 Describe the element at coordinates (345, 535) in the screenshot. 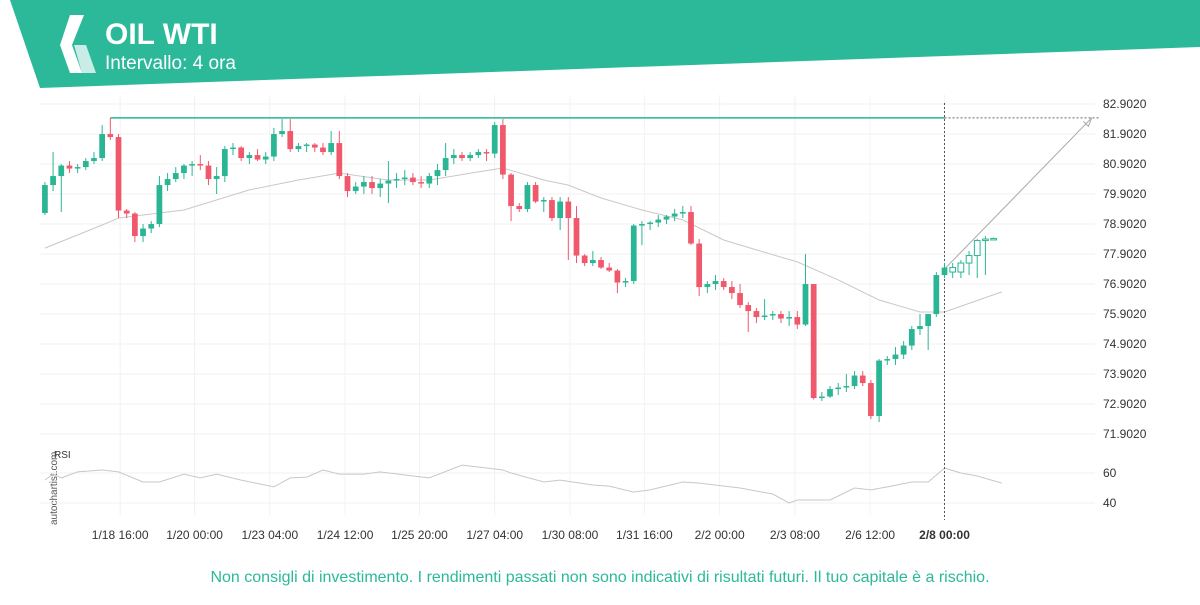

I see `x-tick-label: 1/24 12:00` at that location.